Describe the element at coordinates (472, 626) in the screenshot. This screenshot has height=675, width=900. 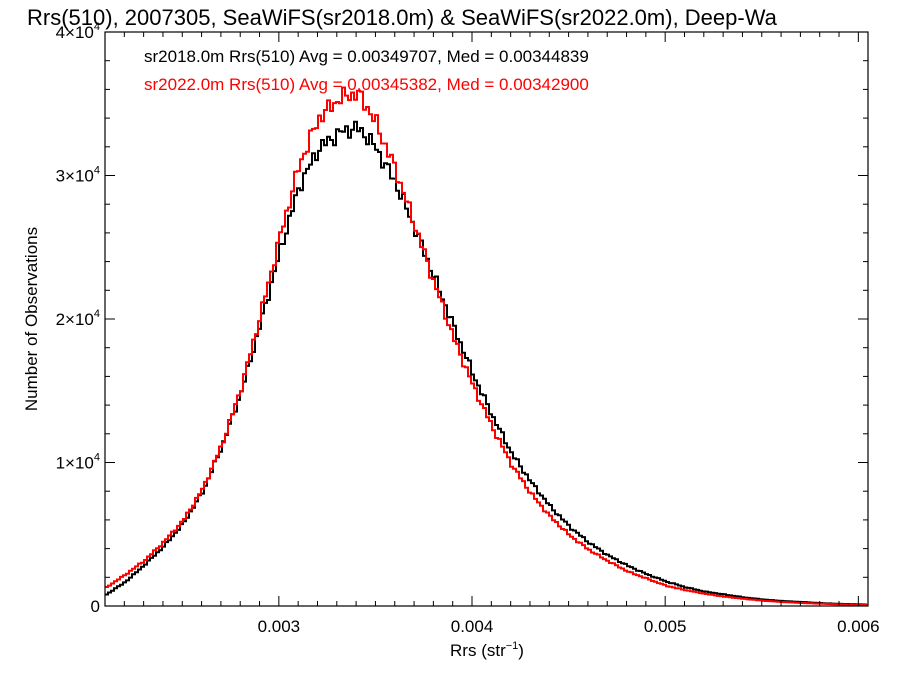
I see `x-tick-label: 0.004` at that location.